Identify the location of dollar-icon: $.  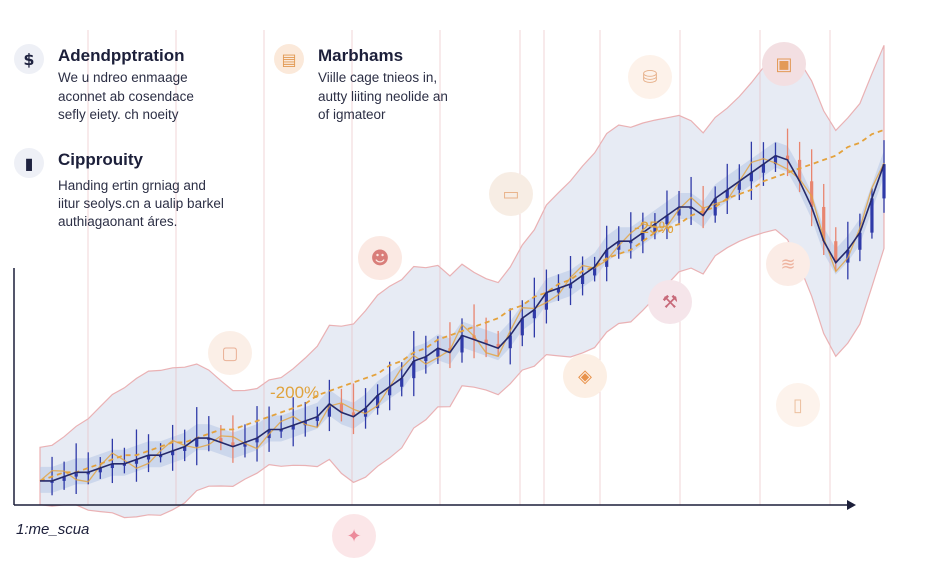
(29, 59).